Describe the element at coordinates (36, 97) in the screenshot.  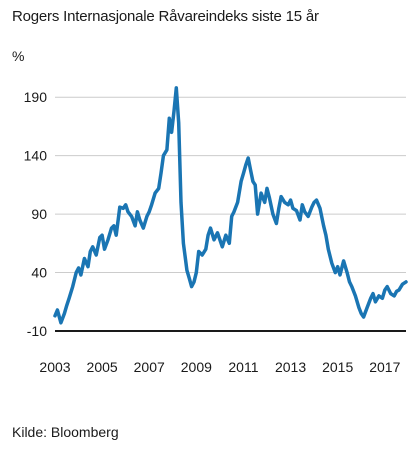
I see `y-tick-label: 190` at that location.